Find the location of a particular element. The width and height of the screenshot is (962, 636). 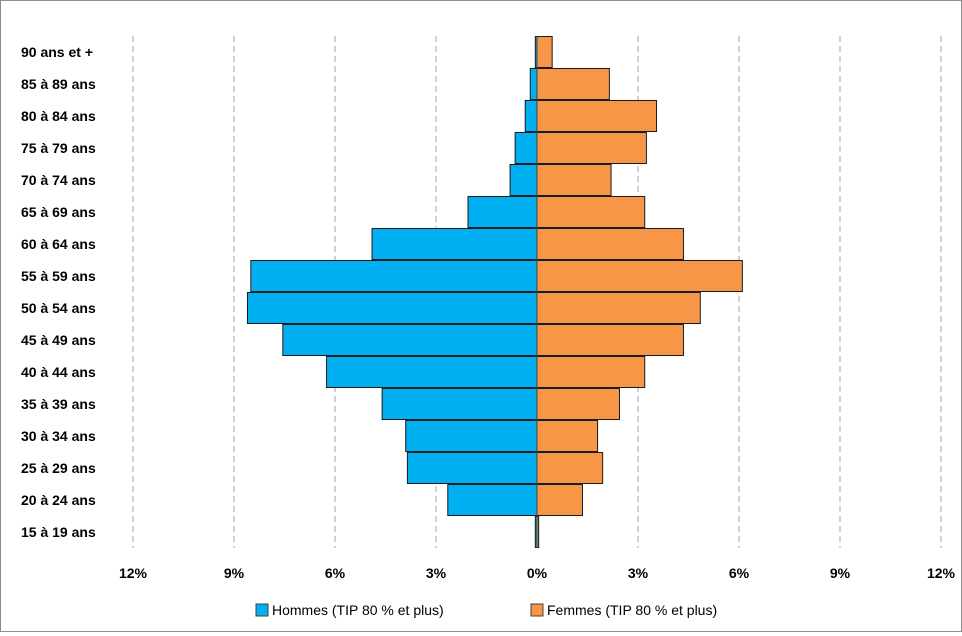

category-label: 30 à 34 ans is located at coordinates (58, 436).